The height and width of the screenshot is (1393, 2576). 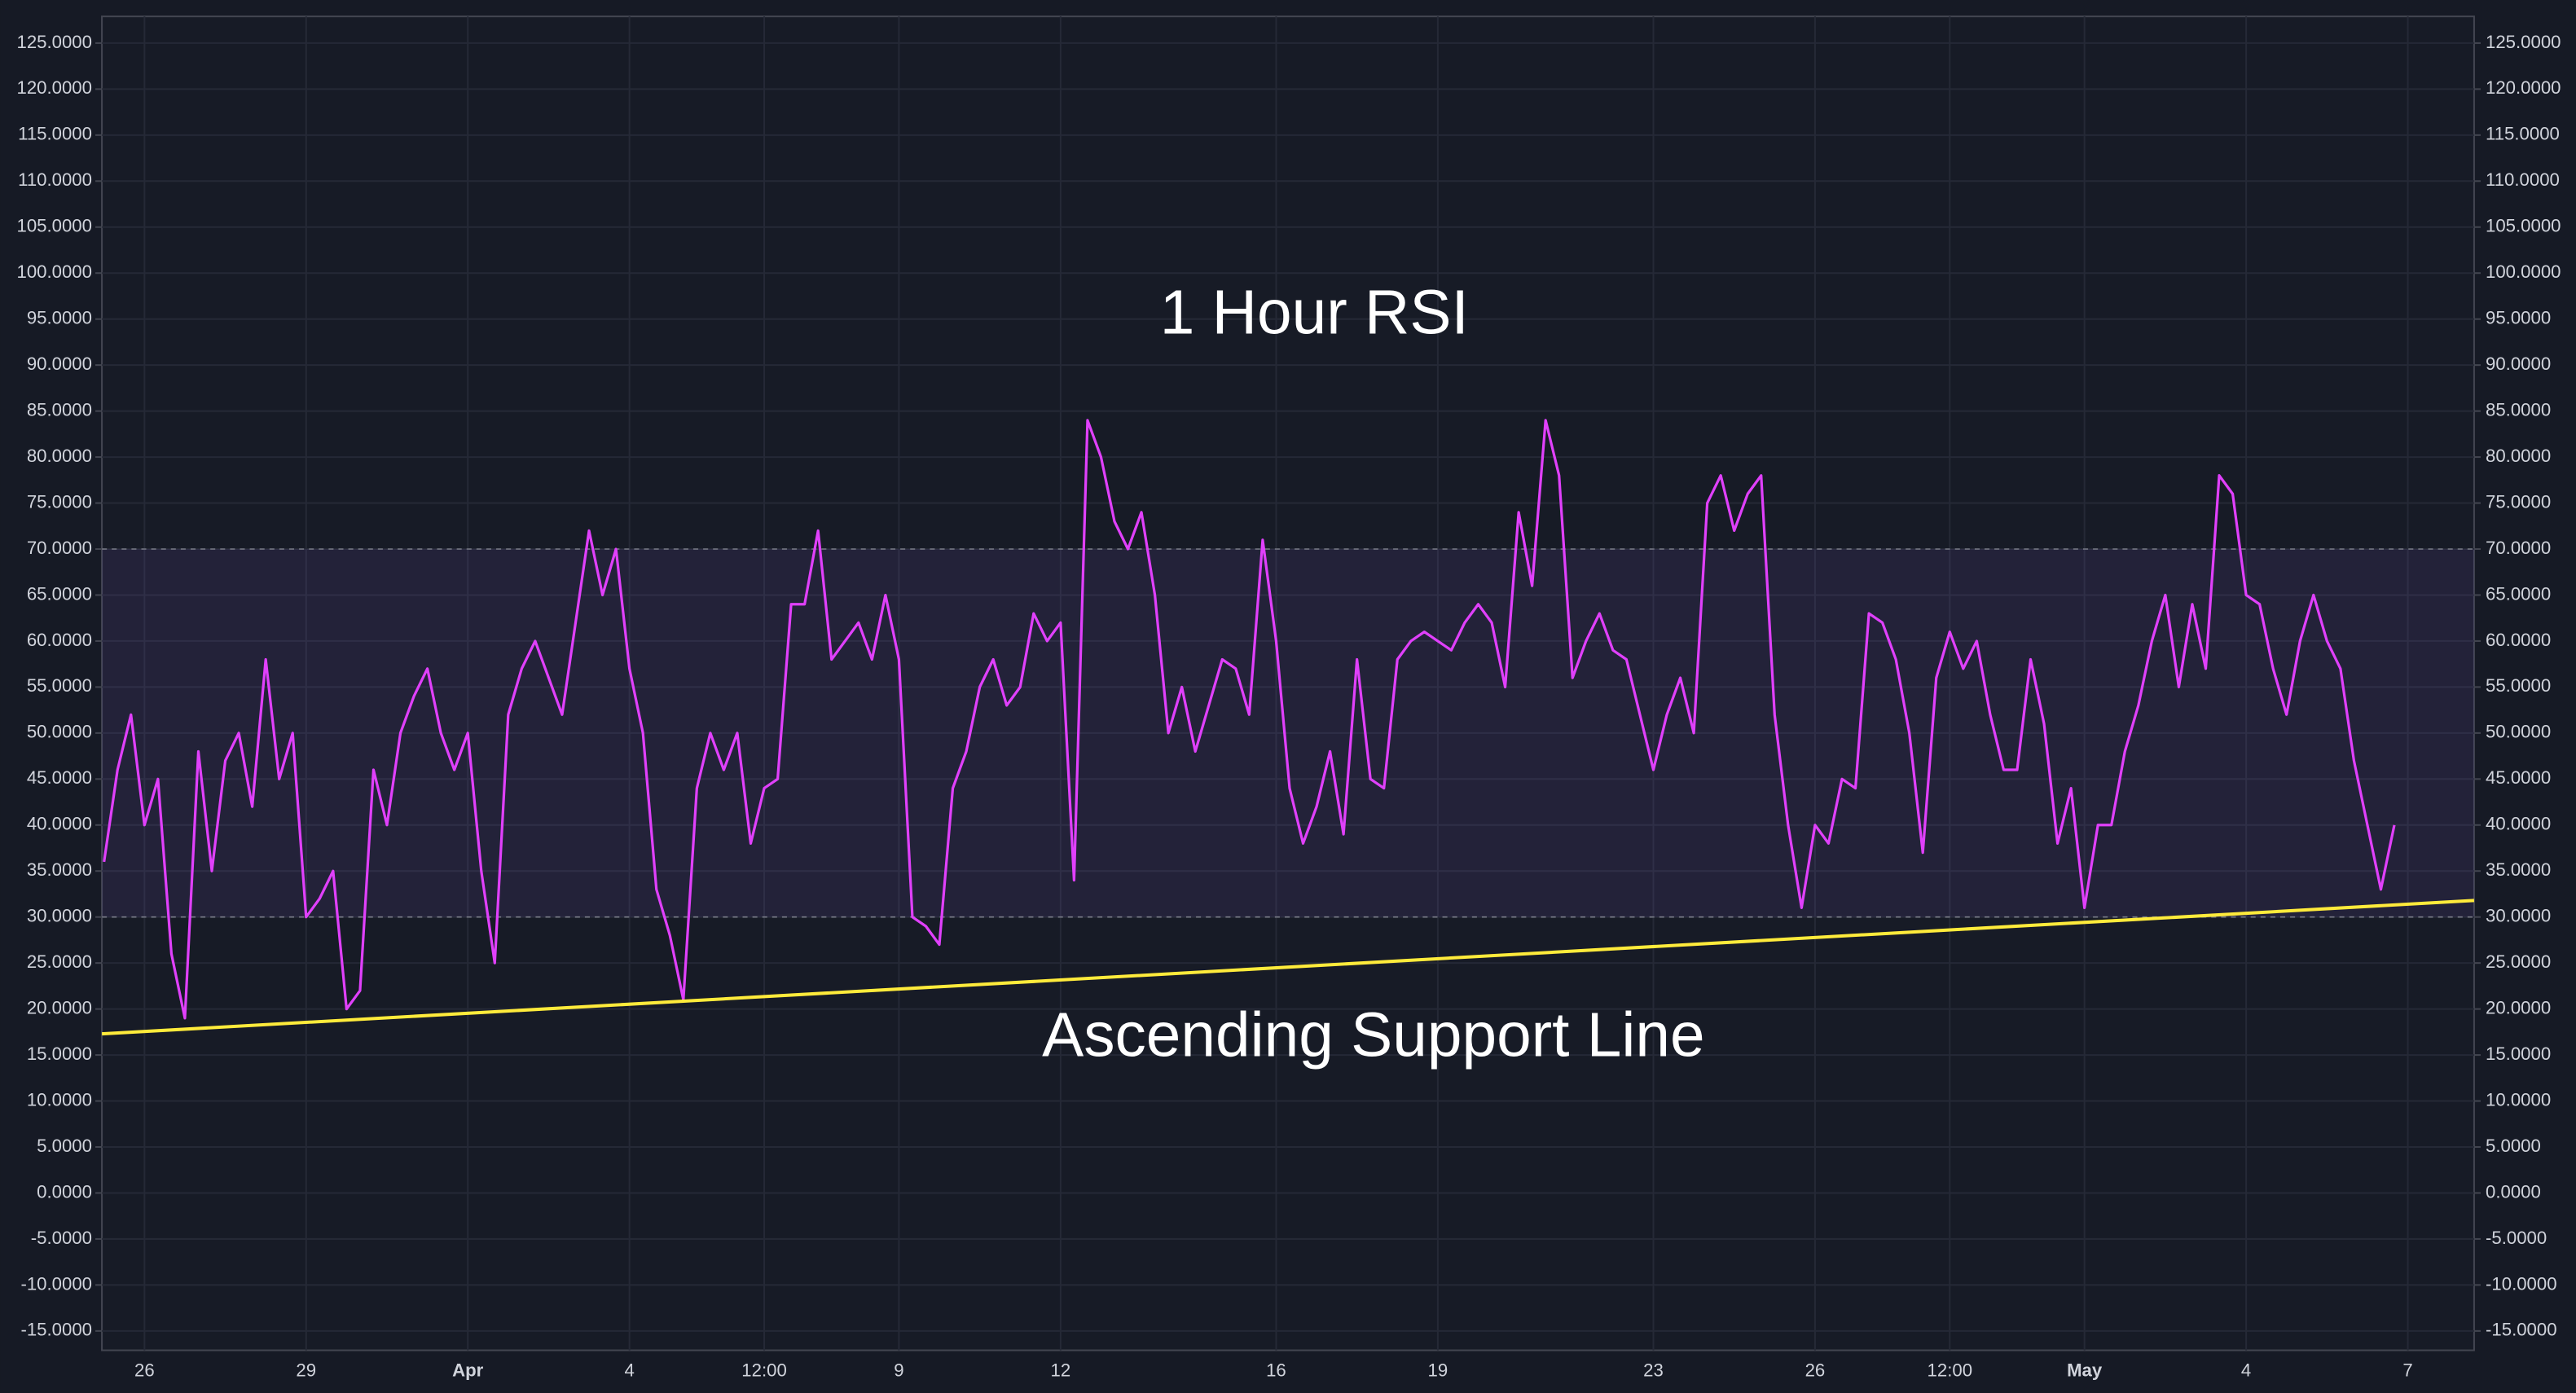 I want to click on x-tick-label: 9, so click(x=898, y=1370).